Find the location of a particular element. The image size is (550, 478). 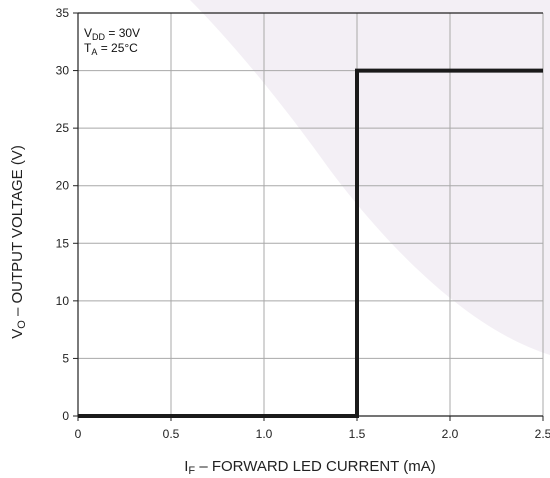

x-tick-labels: 0 0.5 1.0 1.5 2.0 2.5 is located at coordinates (312, 434).